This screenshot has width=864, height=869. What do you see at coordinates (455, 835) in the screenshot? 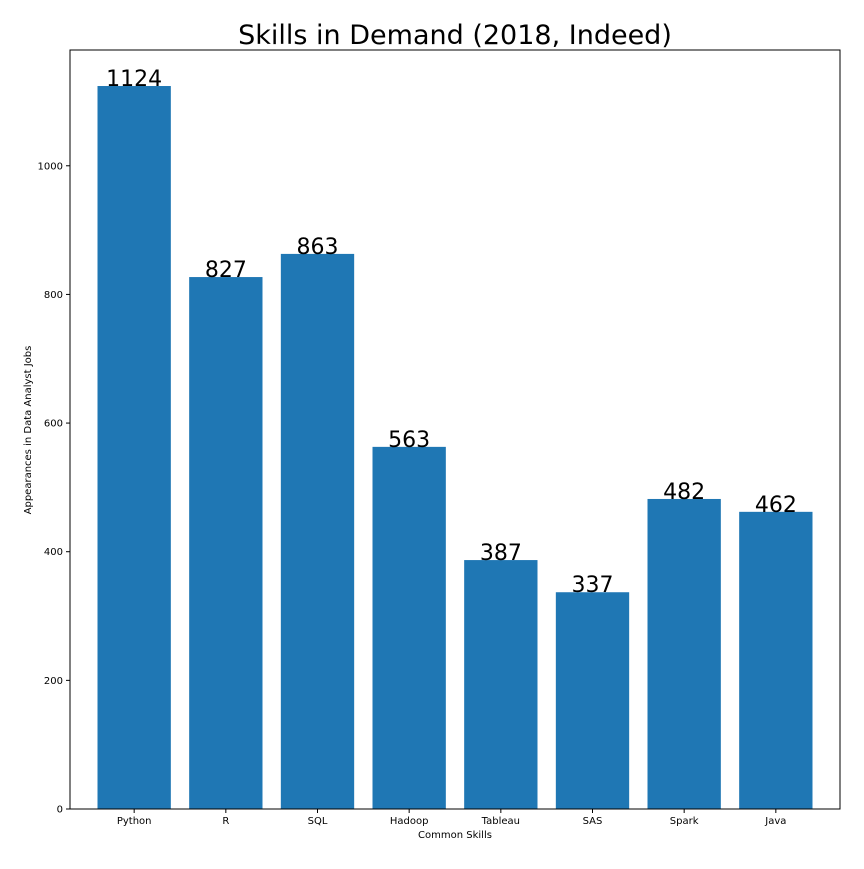
I see `x-axis-label: Common Skills` at bounding box center [455, 835].